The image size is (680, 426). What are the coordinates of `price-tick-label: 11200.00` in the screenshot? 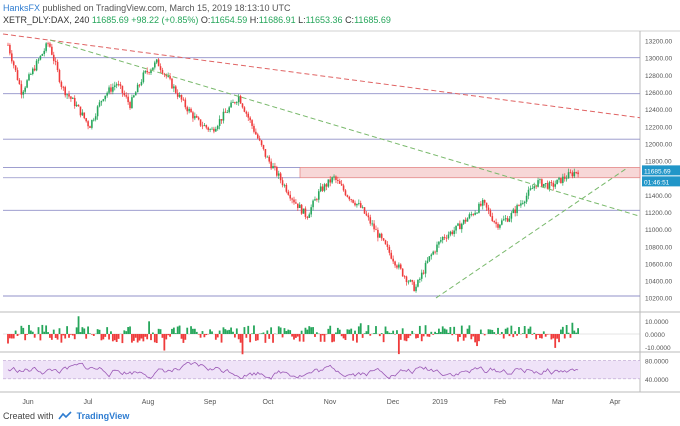 It's located at (658, 213).